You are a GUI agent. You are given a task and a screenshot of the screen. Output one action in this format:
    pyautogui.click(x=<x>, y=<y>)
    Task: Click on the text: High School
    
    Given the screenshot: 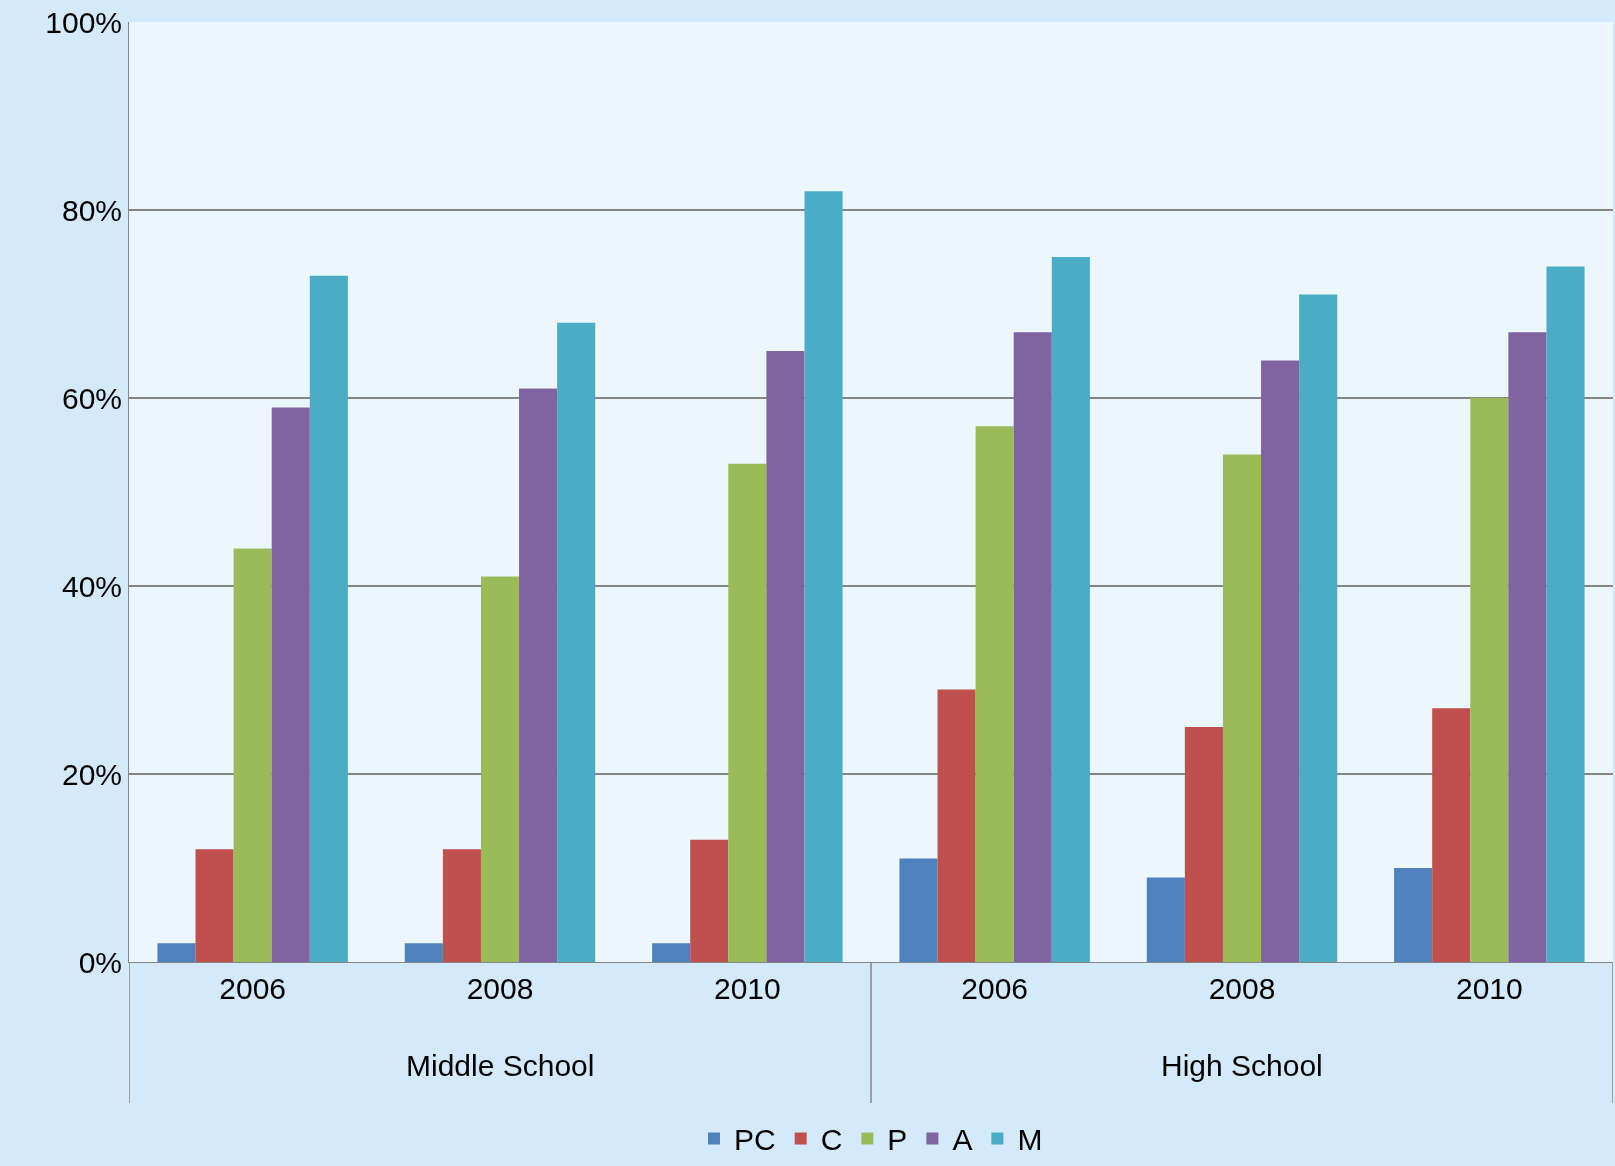 What is the action you would take?
    pyautogui.click(x=1242, y=1065)
    